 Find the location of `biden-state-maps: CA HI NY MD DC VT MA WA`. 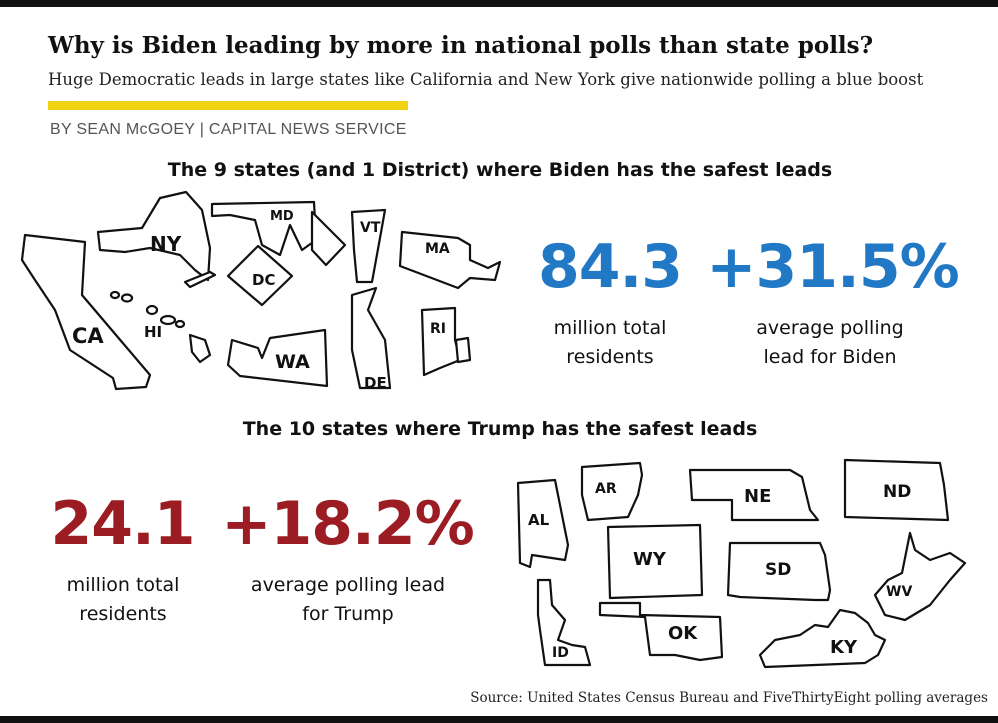

biden-state-maps: CA HI NY MD DC VT MA WA is located at coordinates (261, 291).